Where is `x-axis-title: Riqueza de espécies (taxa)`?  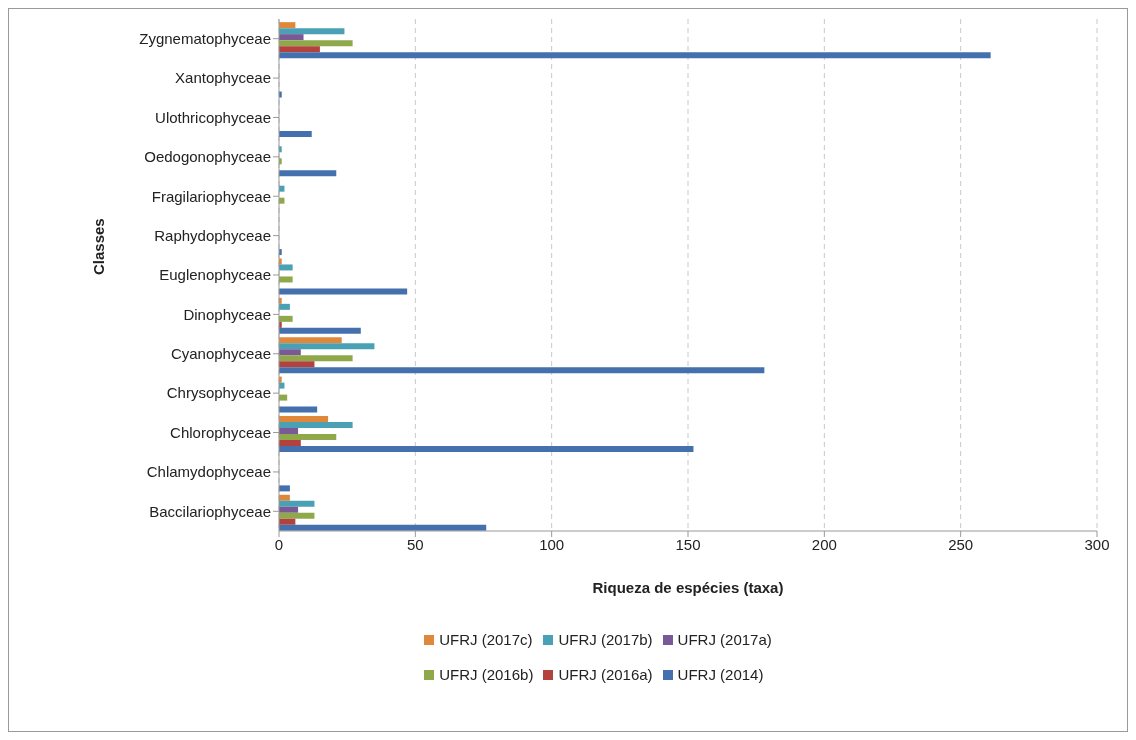 x-axis-title: Riqueza de espécies (taxa) is located at coordinates (688, 587).